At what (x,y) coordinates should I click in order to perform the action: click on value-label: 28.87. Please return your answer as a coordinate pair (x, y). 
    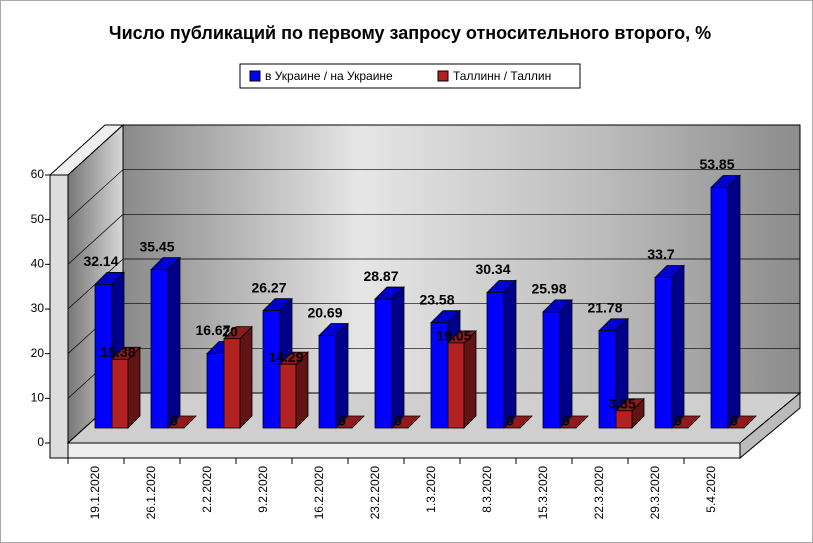
    Looking at the image, I should click on (380, 276).